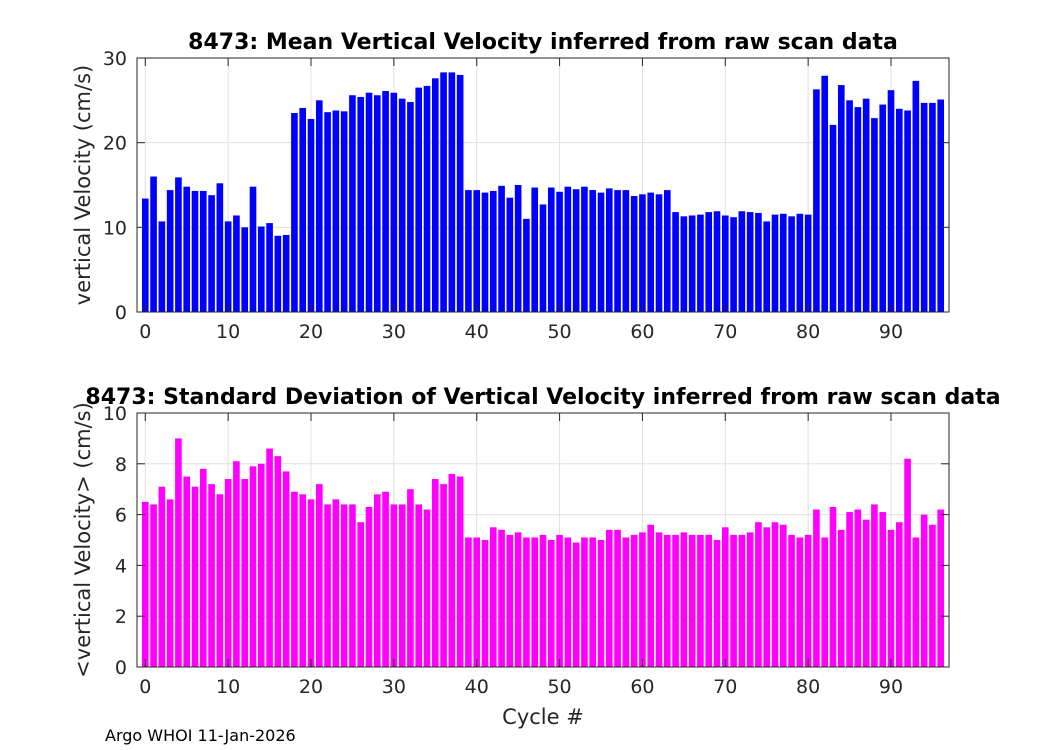 The image size is (1050, 750). Describe the element at coordinates (115, 59) in the screenshot. I see `mean-velocity-ytick-label-30: 30` at that location.